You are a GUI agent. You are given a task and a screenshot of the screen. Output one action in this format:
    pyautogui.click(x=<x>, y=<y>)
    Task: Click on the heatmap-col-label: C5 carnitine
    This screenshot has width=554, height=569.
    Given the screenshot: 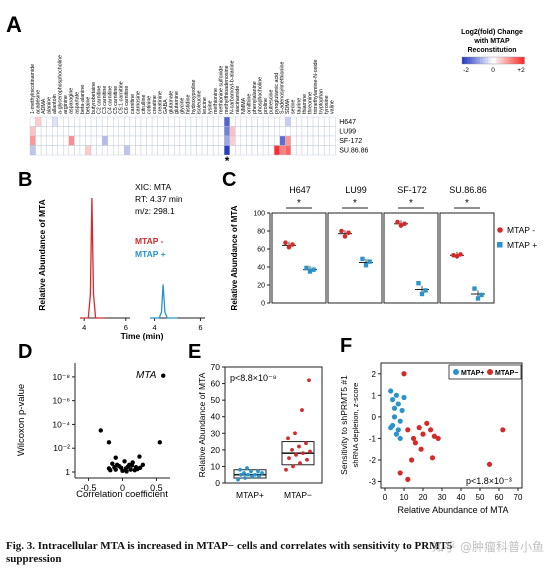 What is the action you would take?
    pyautogui.click(x=116, y=100)
    